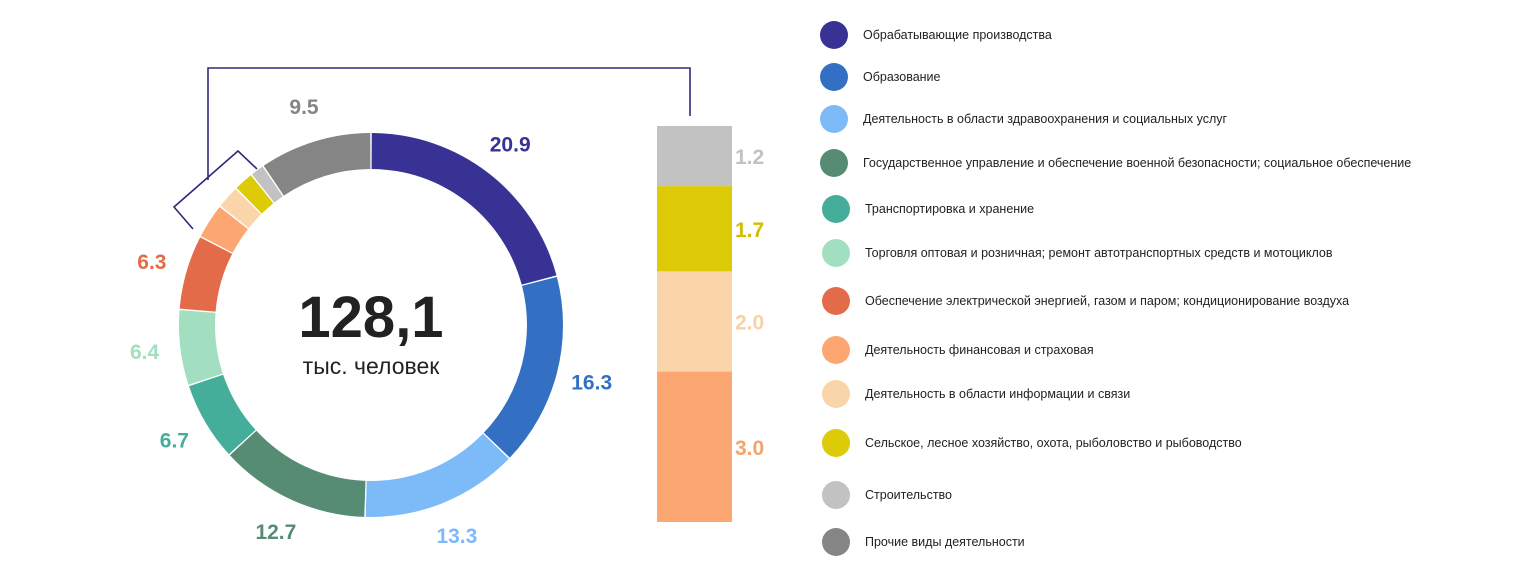 The image size is (1524, 584). Describe the element at coordinates (449, 123) in the screenshot. I see `connector-line` at that location.